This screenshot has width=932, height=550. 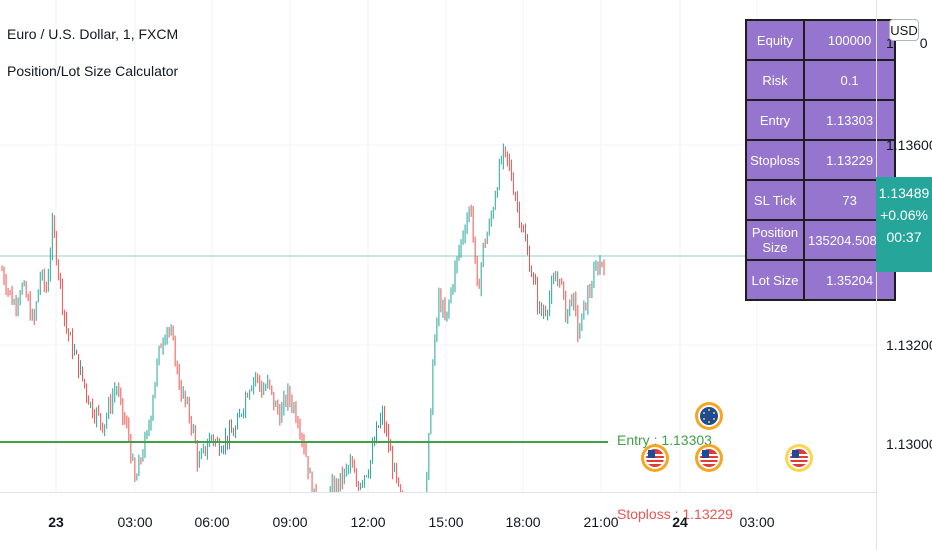 What do you see at coordinates (56, 522) in the screenshot?
I see `time-axis-label: 23` at bounding box center [56, 522].